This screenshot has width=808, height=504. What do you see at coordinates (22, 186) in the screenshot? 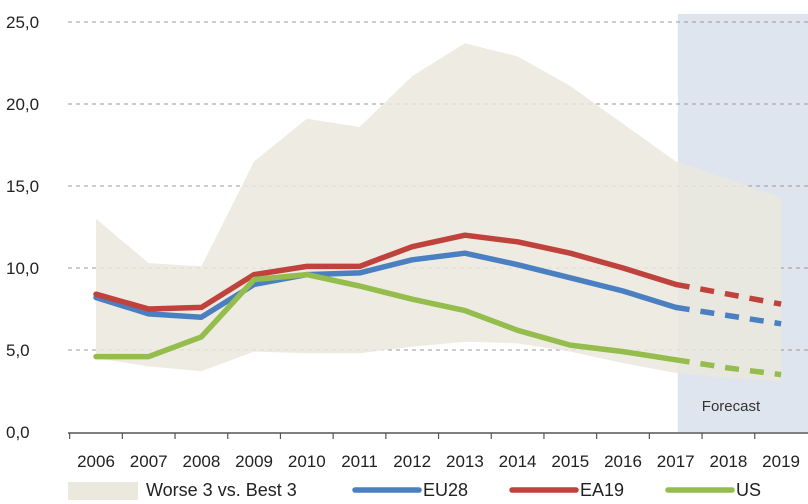
I see `y-tick-label: 15,0` at bounding box center [22, 186].